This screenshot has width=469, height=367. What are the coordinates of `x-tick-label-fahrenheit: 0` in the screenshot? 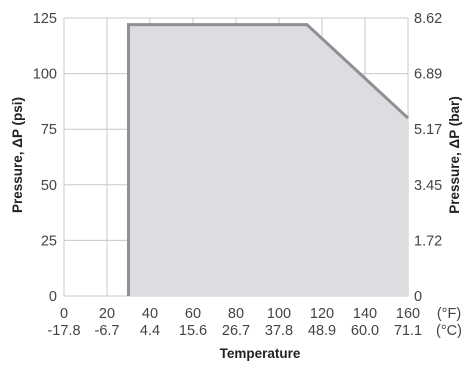 It's located at (64, 314).